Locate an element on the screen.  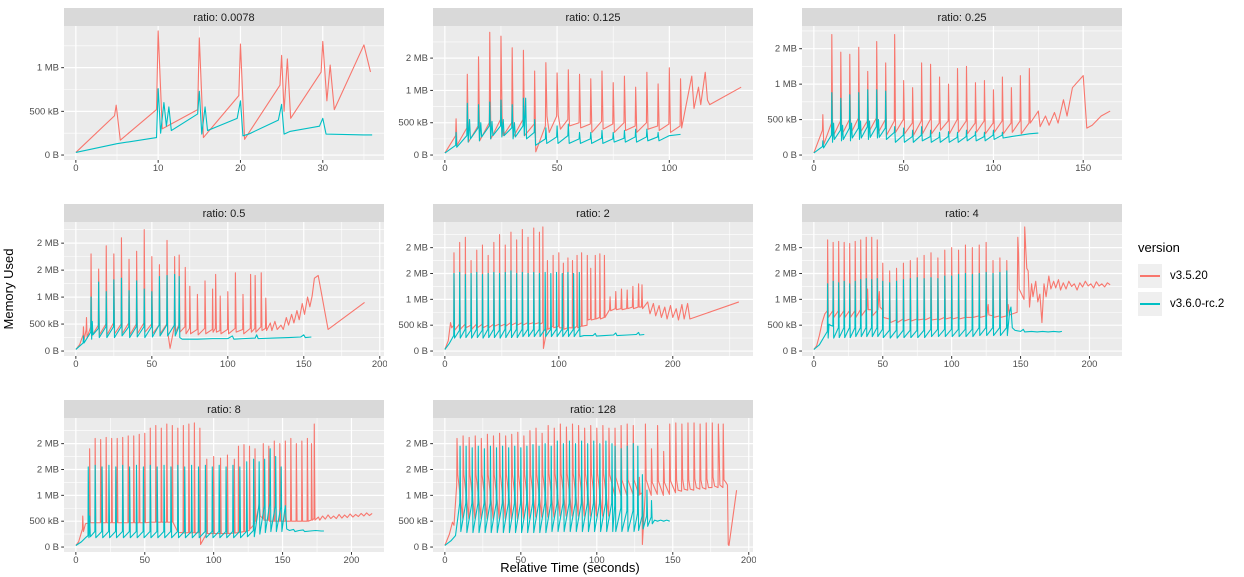
x-tick-label: 20 is located at coordinates (240, 168).